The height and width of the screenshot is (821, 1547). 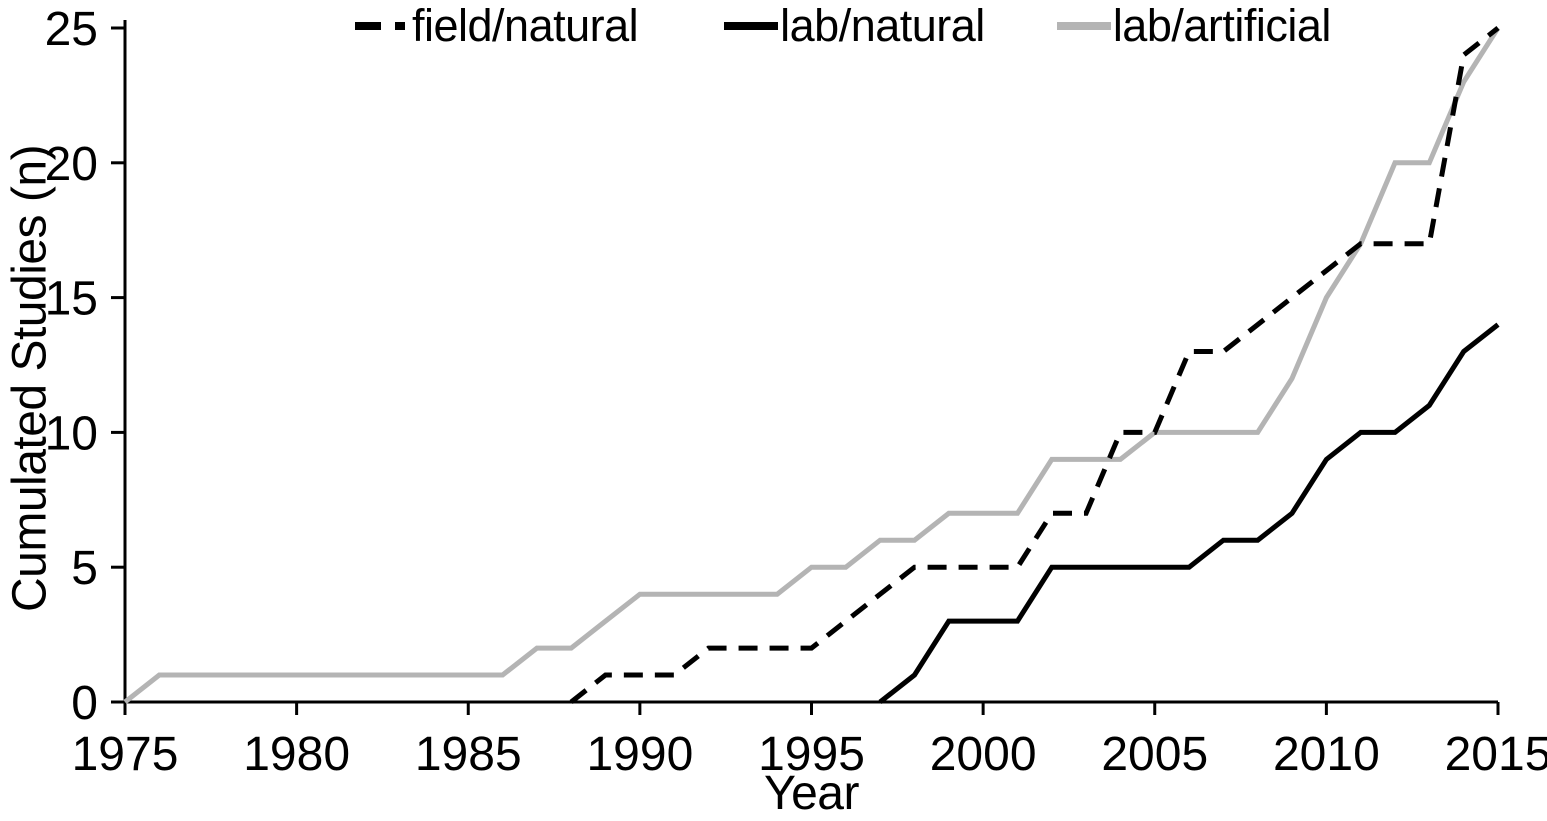 I want to click on y-tick-label: 20, so click(x=71, y=164).